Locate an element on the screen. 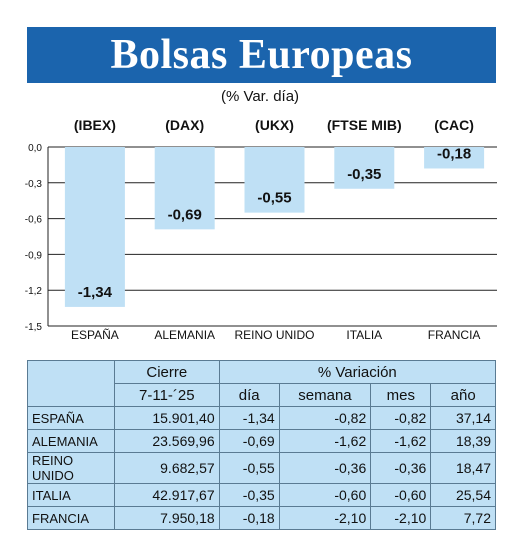 The image size is (520, 543). cell-ano: 37,14 is located at coordinates (463, 418).